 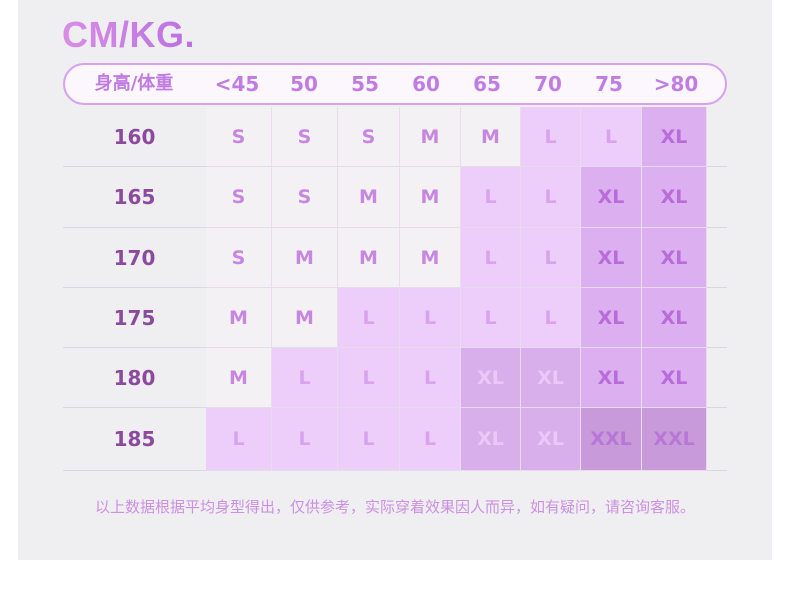 I want to click on row-label: 180, so click(x=134, y=378).